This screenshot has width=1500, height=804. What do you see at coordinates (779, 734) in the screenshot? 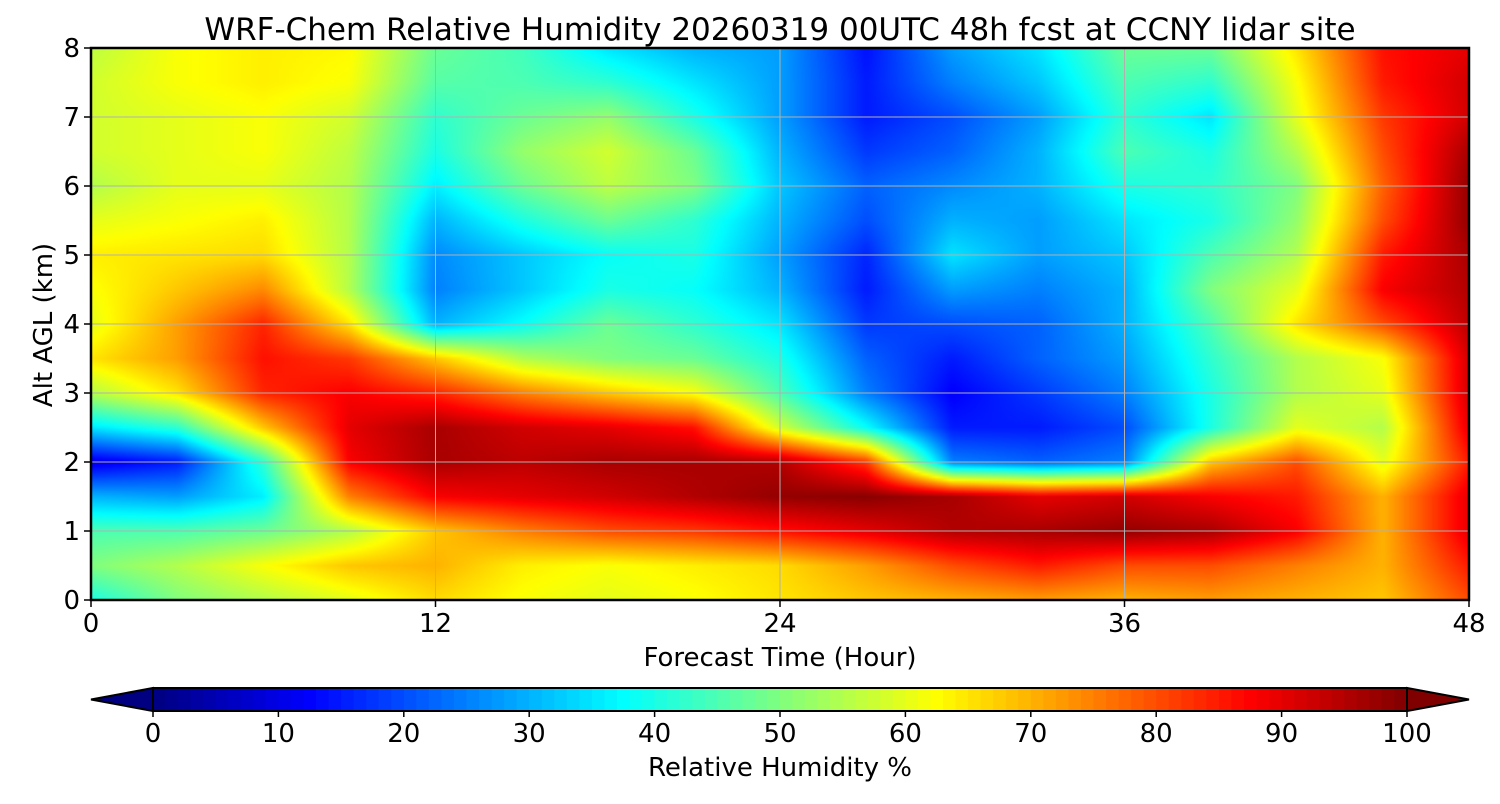
I see `colorbar-tick-label: 50` at bounding box center [779, 734].